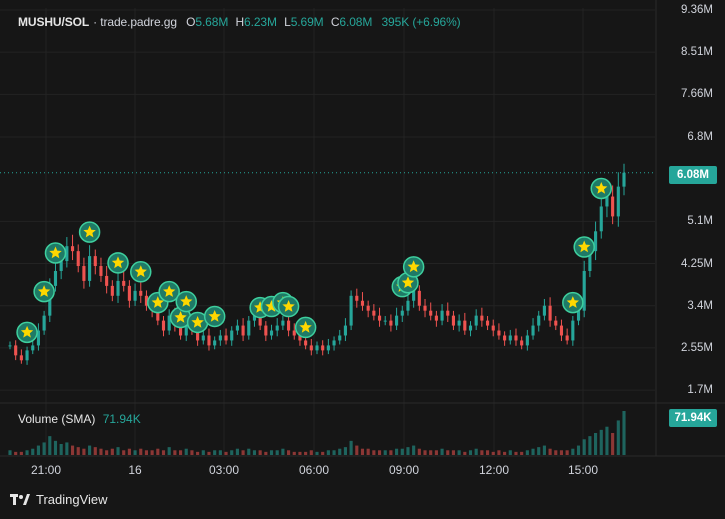 The width and height of the screenshot is (725, 519). Describe the element at coordinates (700, 305) in the screenshot. I see `price-axis-label: 3.4M` at that location.